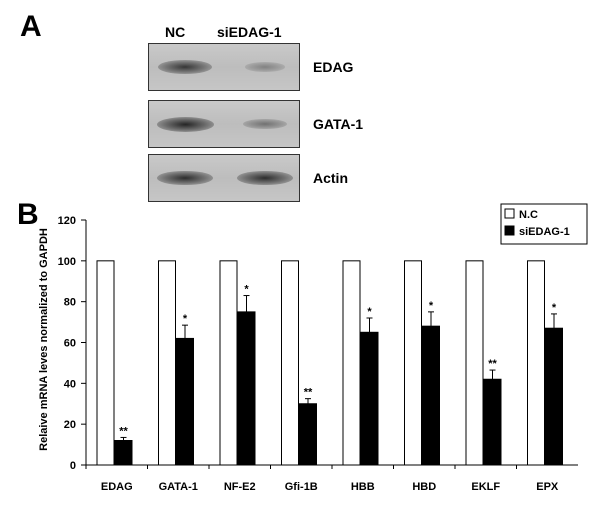 This screenshot has height=505, width=600. What do you see at coordinates (544, 224) in the screenshot?
I see `legend-box` at bounding box center [544, 224].